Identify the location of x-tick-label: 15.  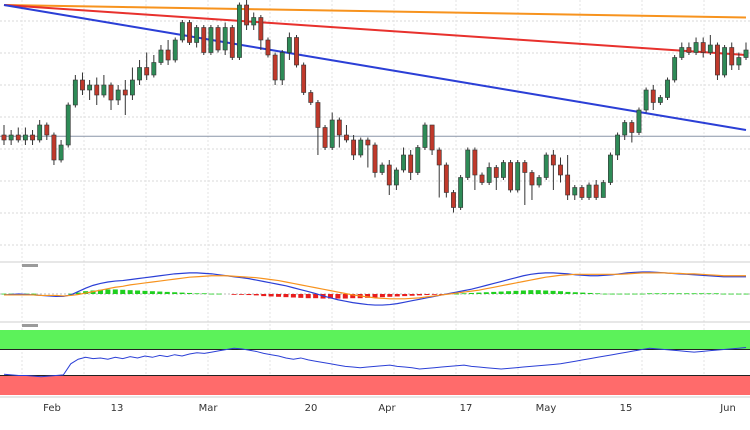
(626, 408).